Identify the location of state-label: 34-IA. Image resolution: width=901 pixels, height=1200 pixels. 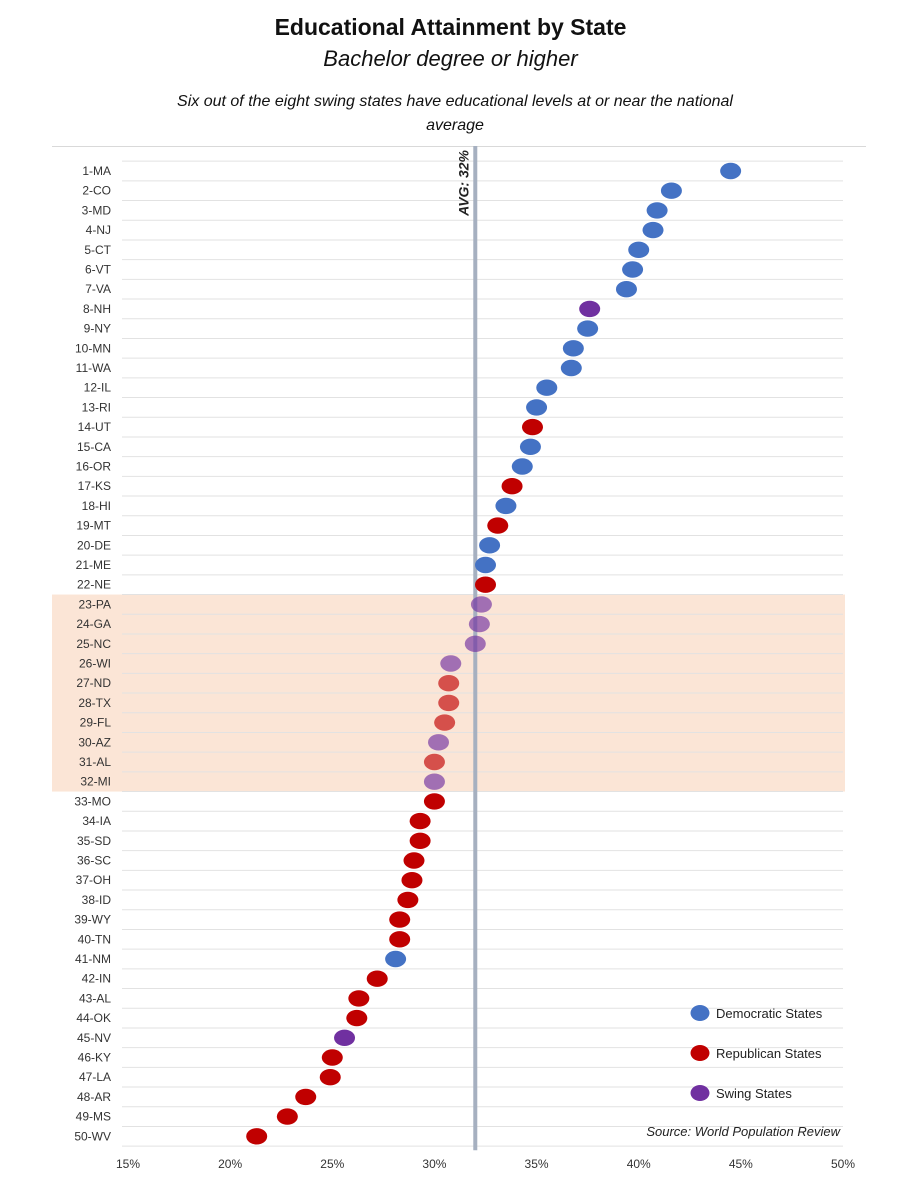
(96, 821).